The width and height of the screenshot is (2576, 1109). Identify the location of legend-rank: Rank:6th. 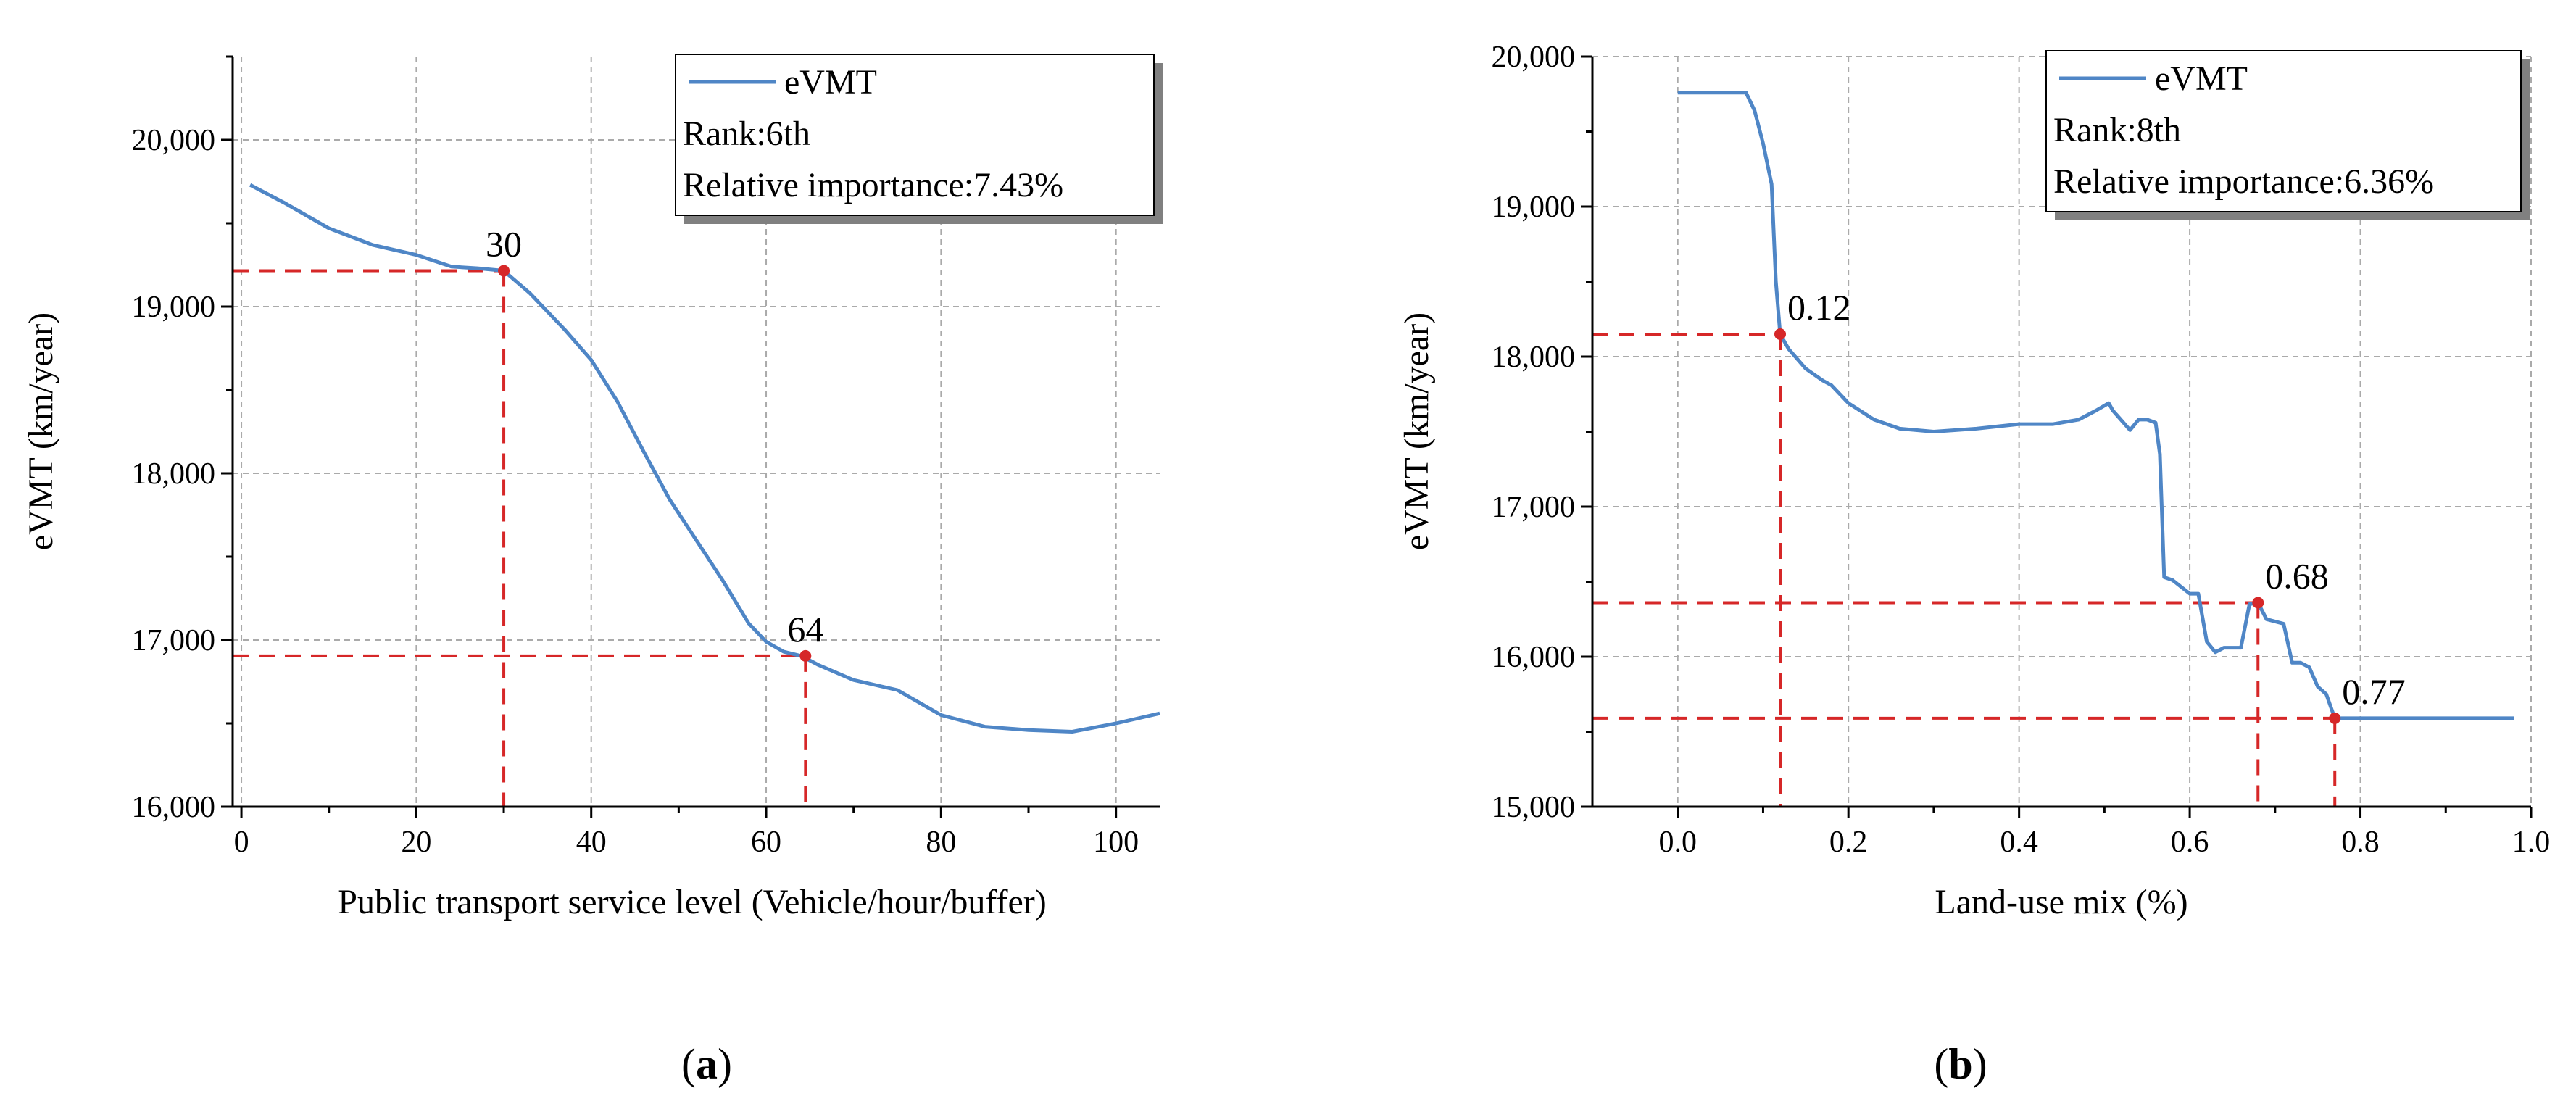
(746, 134).